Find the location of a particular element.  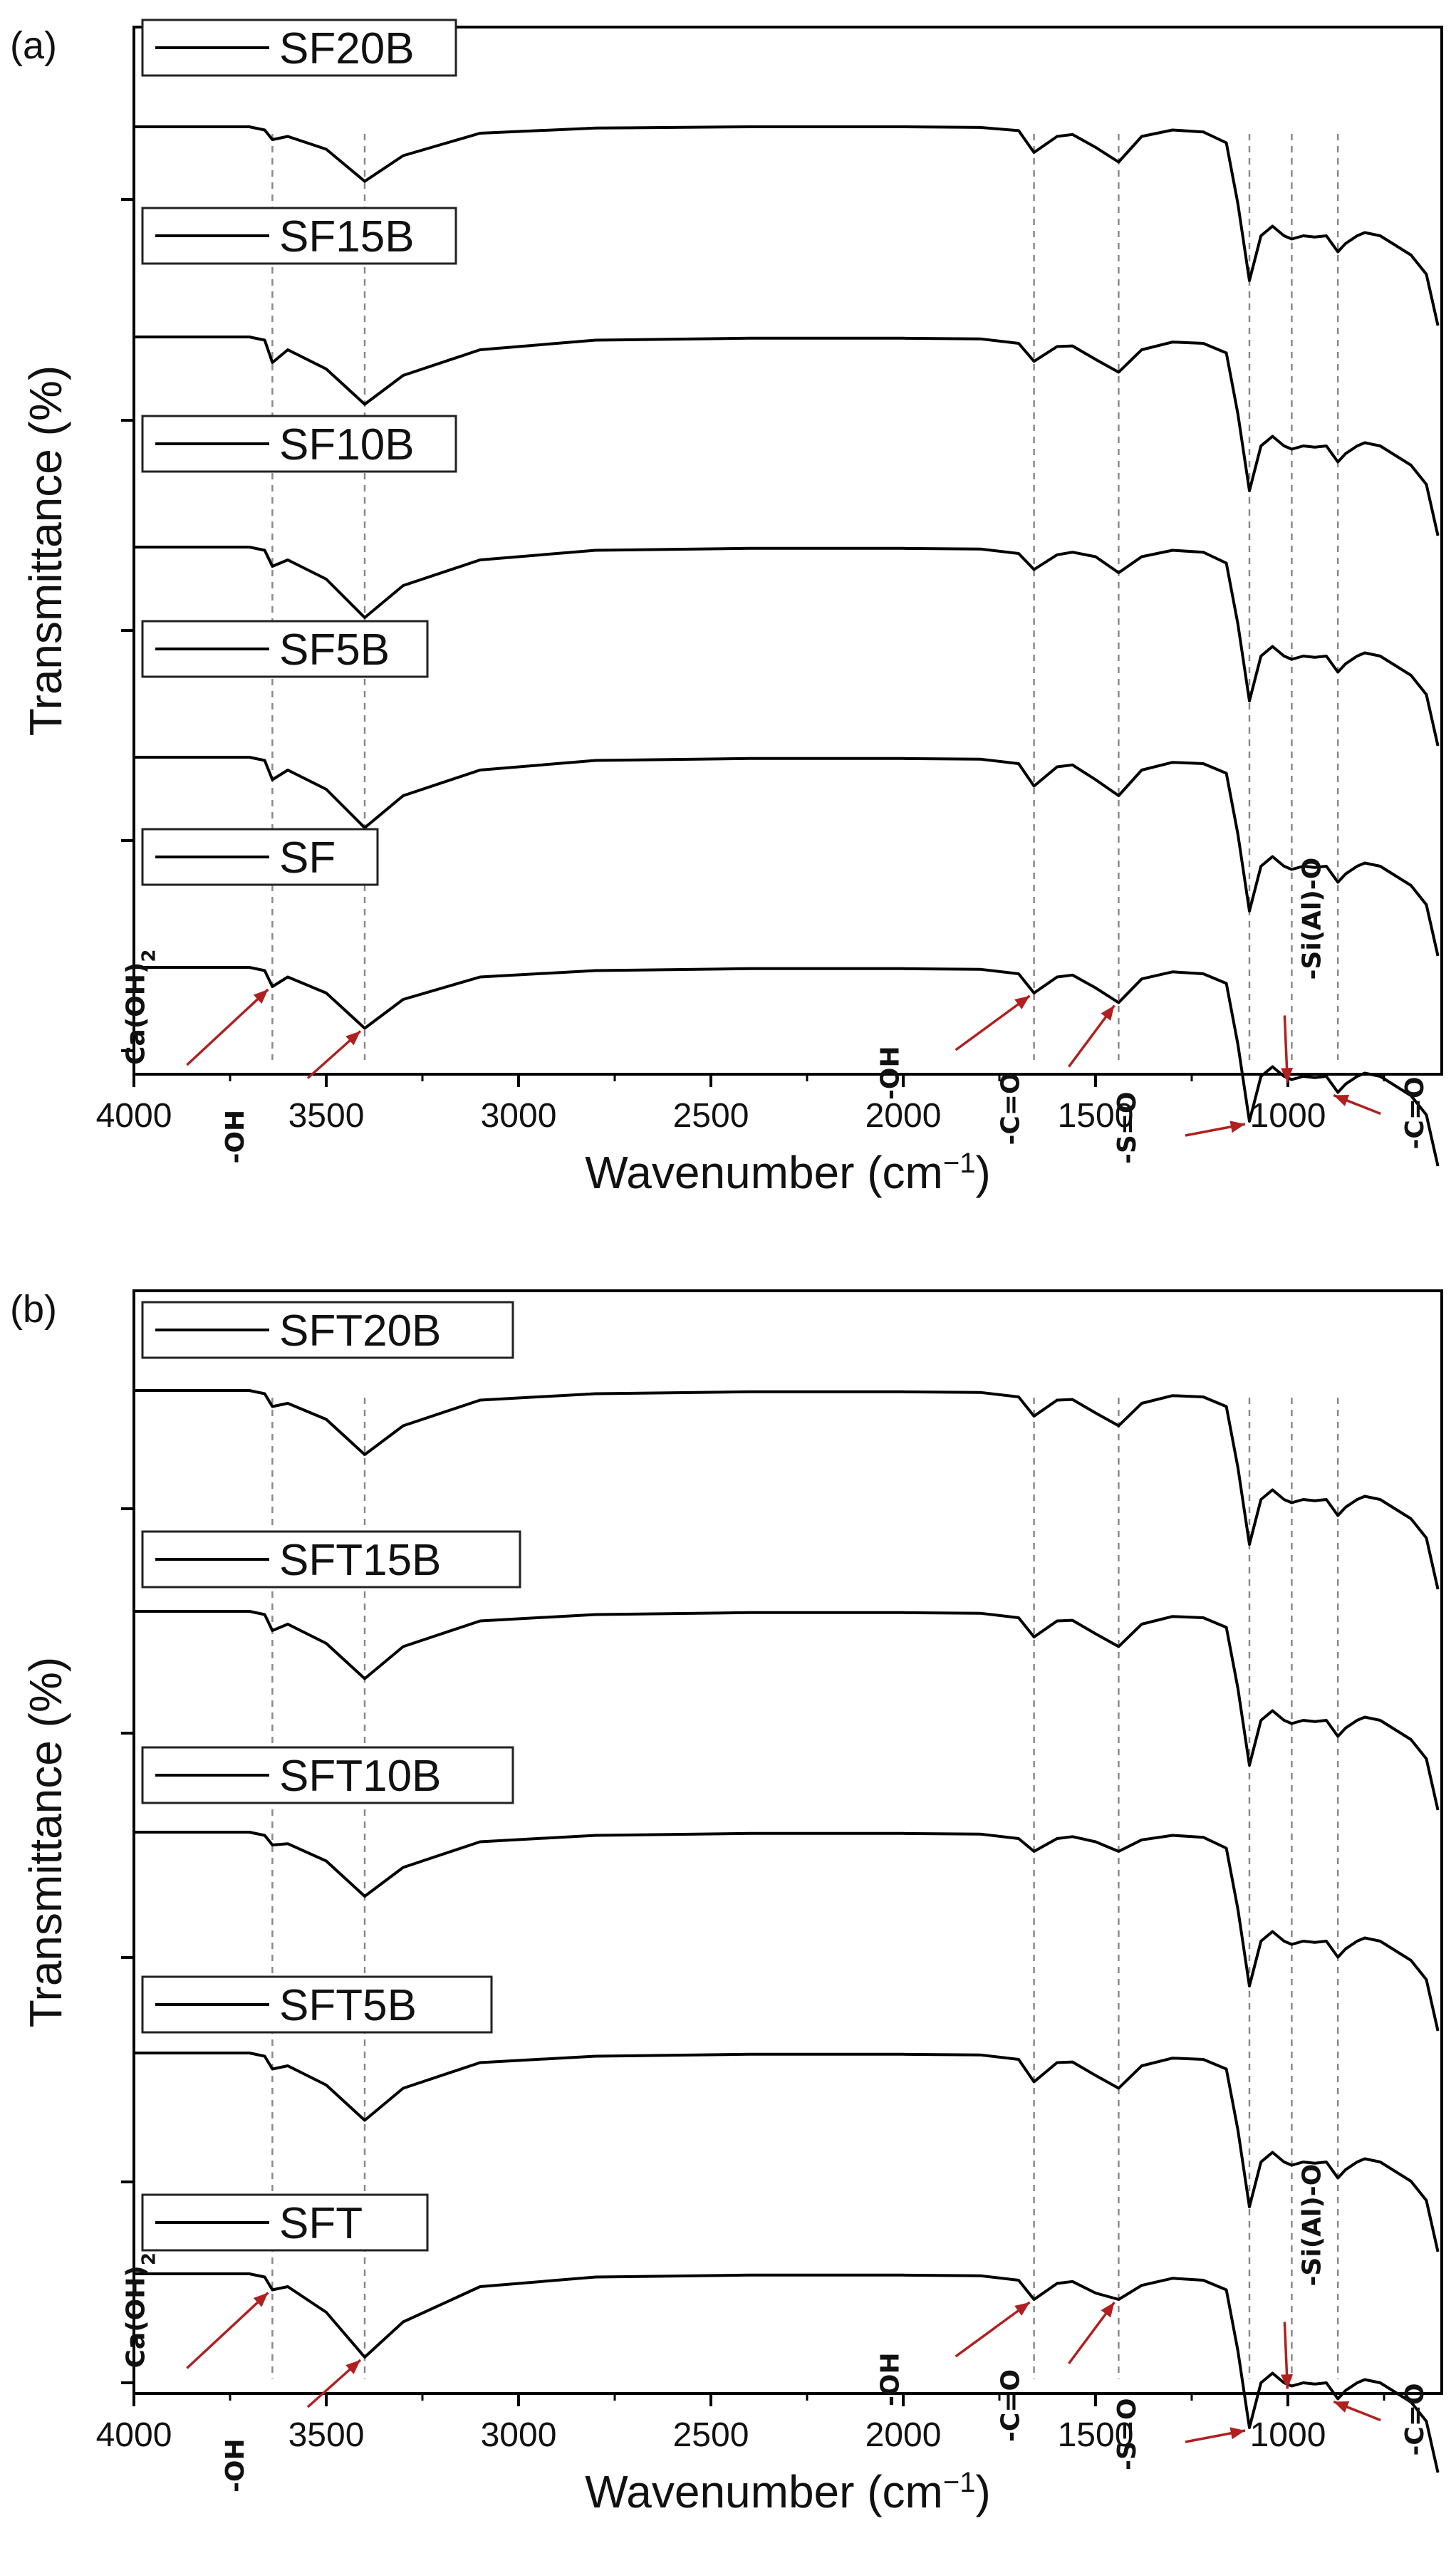

legend-sft5b: SFT5B is located at coordinates (317, 2004).